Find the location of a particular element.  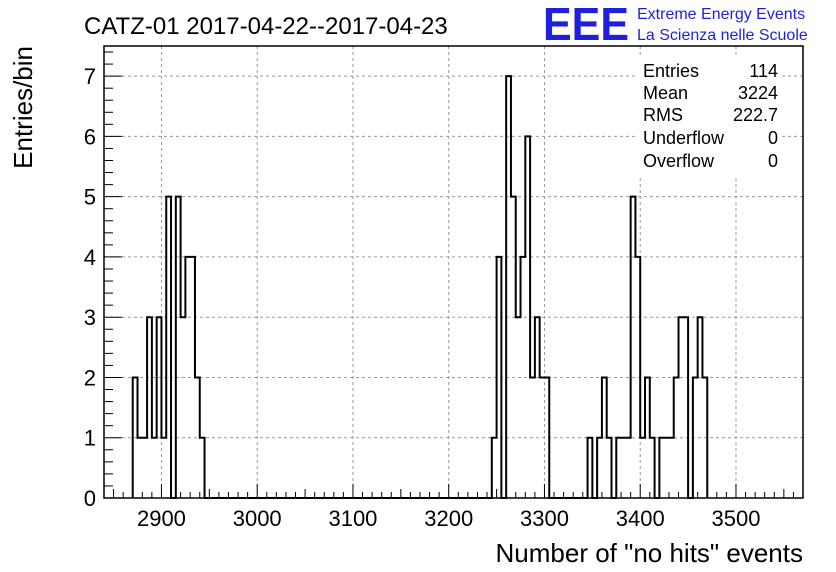

y-tick-label: 5 is located at coordinates (90, 197).